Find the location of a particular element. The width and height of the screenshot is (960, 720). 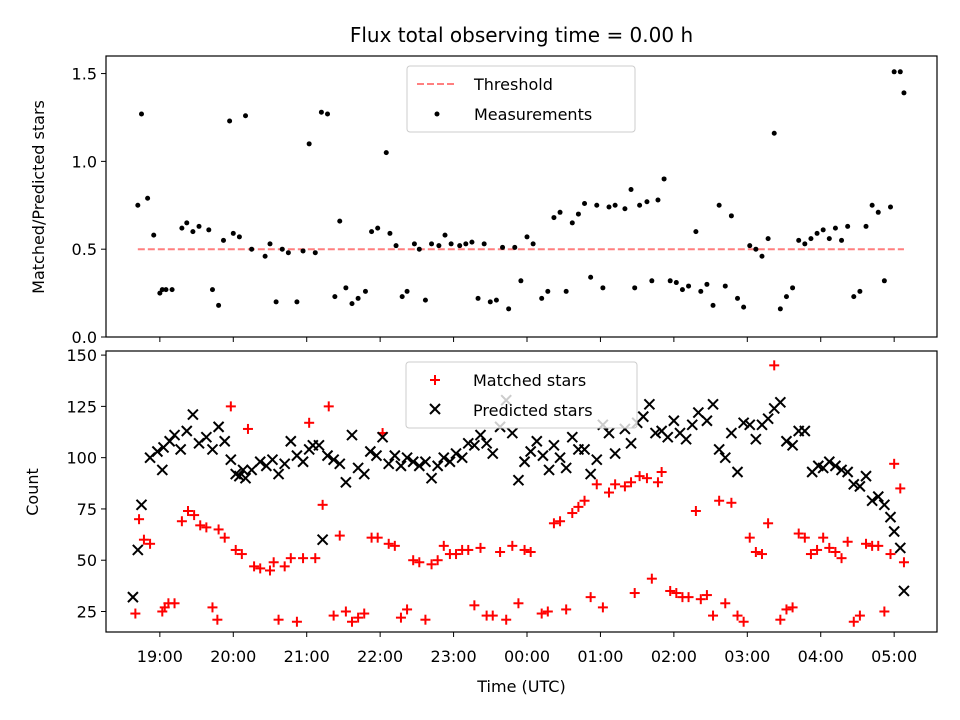

y-tick-label: 125 is located at coordinates (81, 406).